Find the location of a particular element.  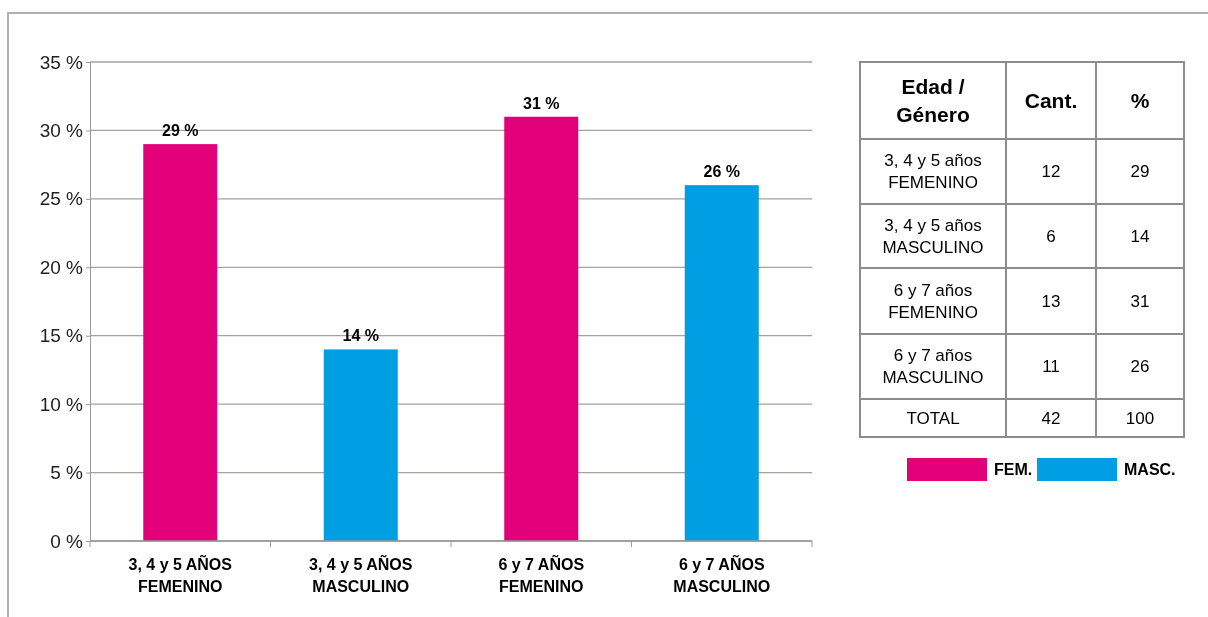

x-tick-label: 6 y 7 AÑOS MASCULINO is located at coordinates (722, 574).